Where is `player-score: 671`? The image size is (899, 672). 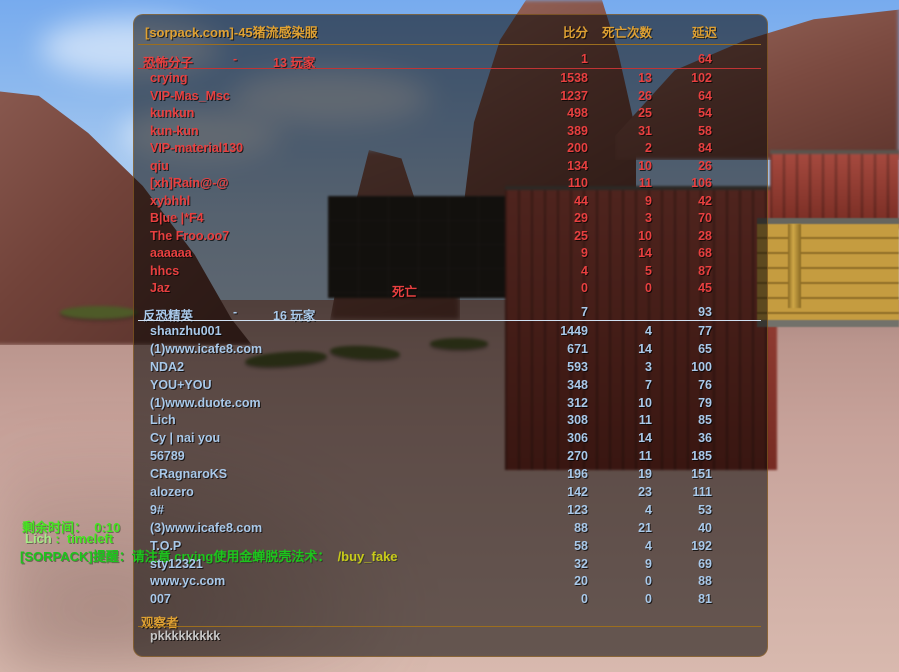 player-score: 671 is located at coordinates (577, 348).